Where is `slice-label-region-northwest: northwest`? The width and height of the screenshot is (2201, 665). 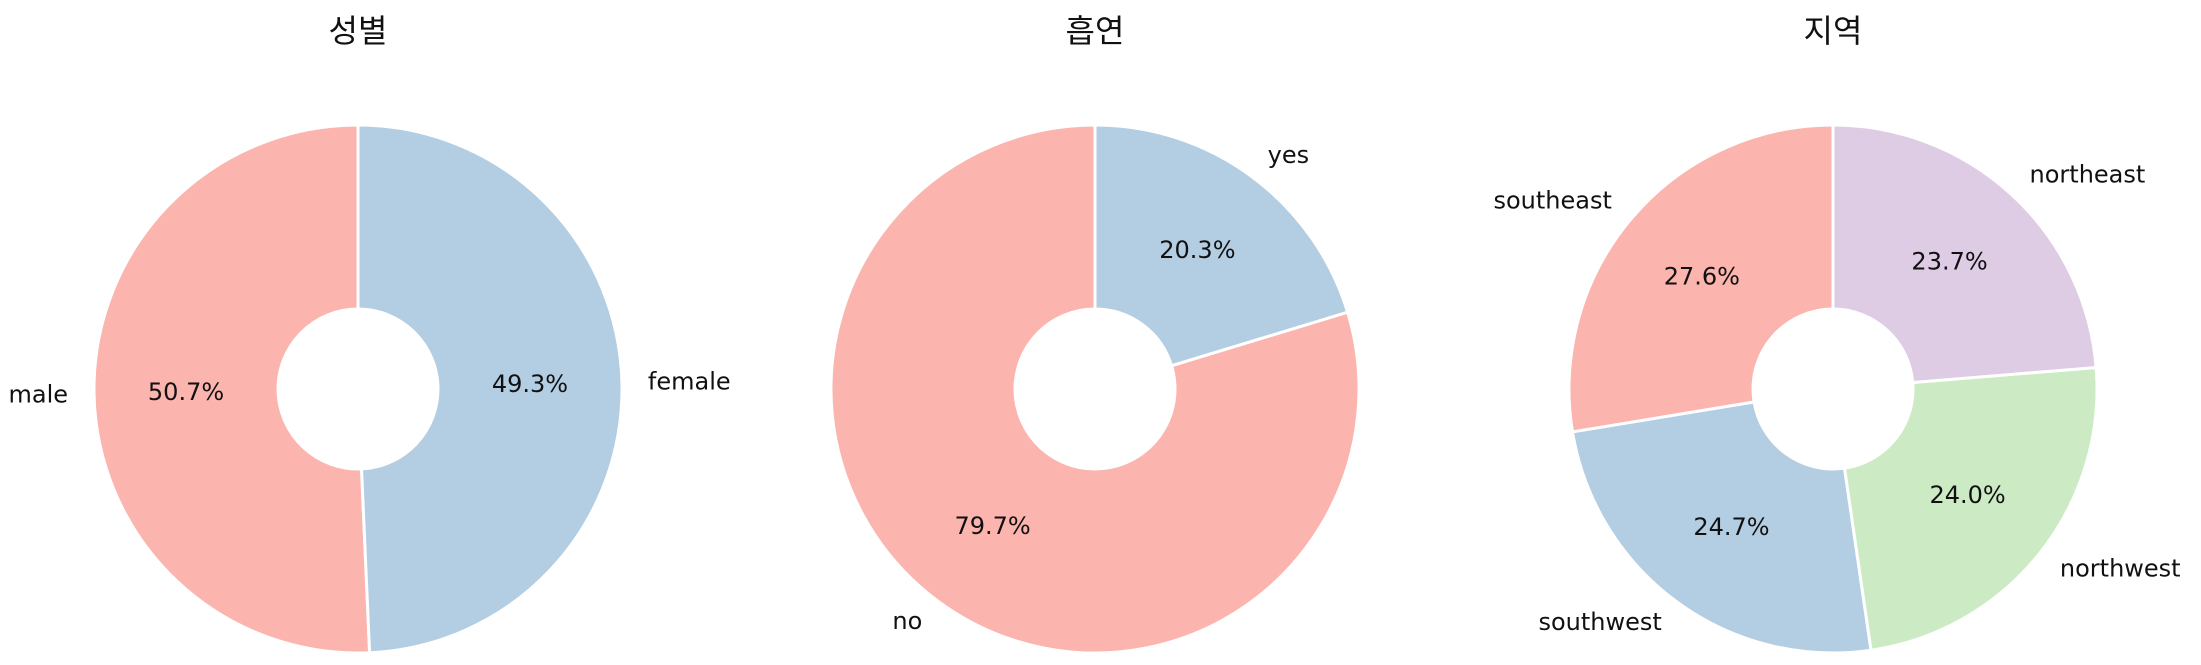
slice-label-region-northwest: northwest is located at coordinates (2120, 569).